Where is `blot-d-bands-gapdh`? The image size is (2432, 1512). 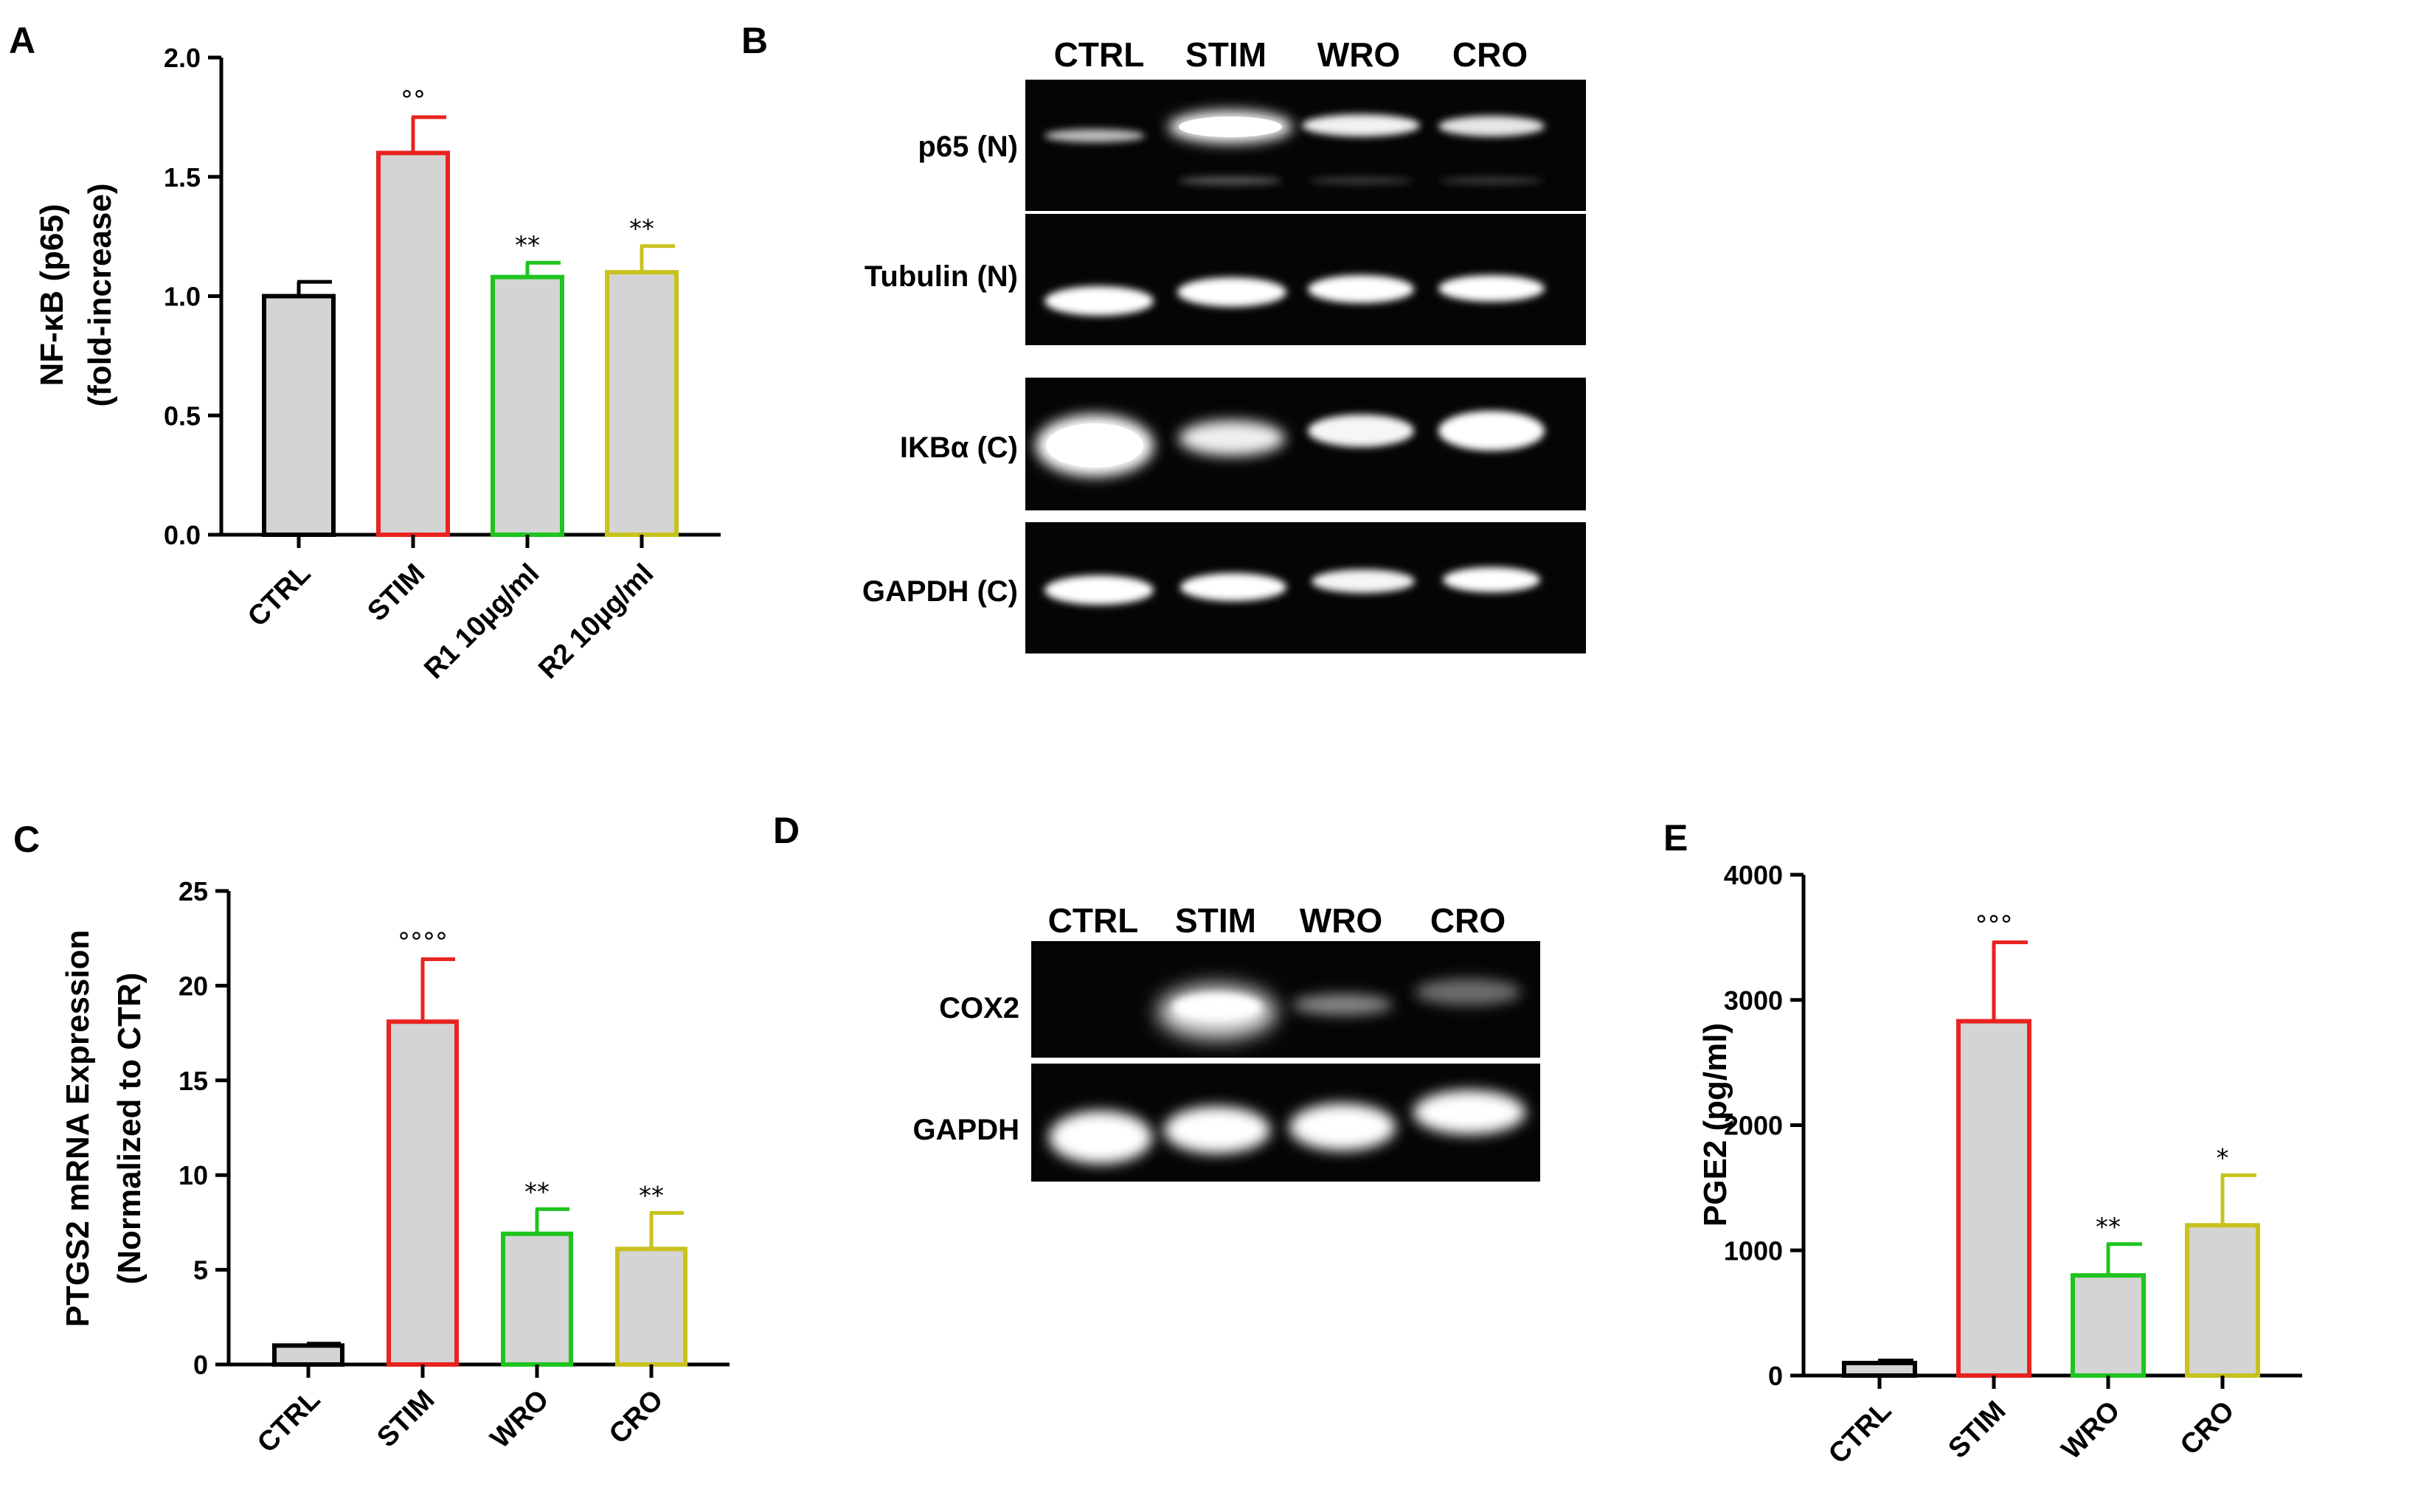
blot-d-bands-gapdh is located at coordinates (1287, 1127).